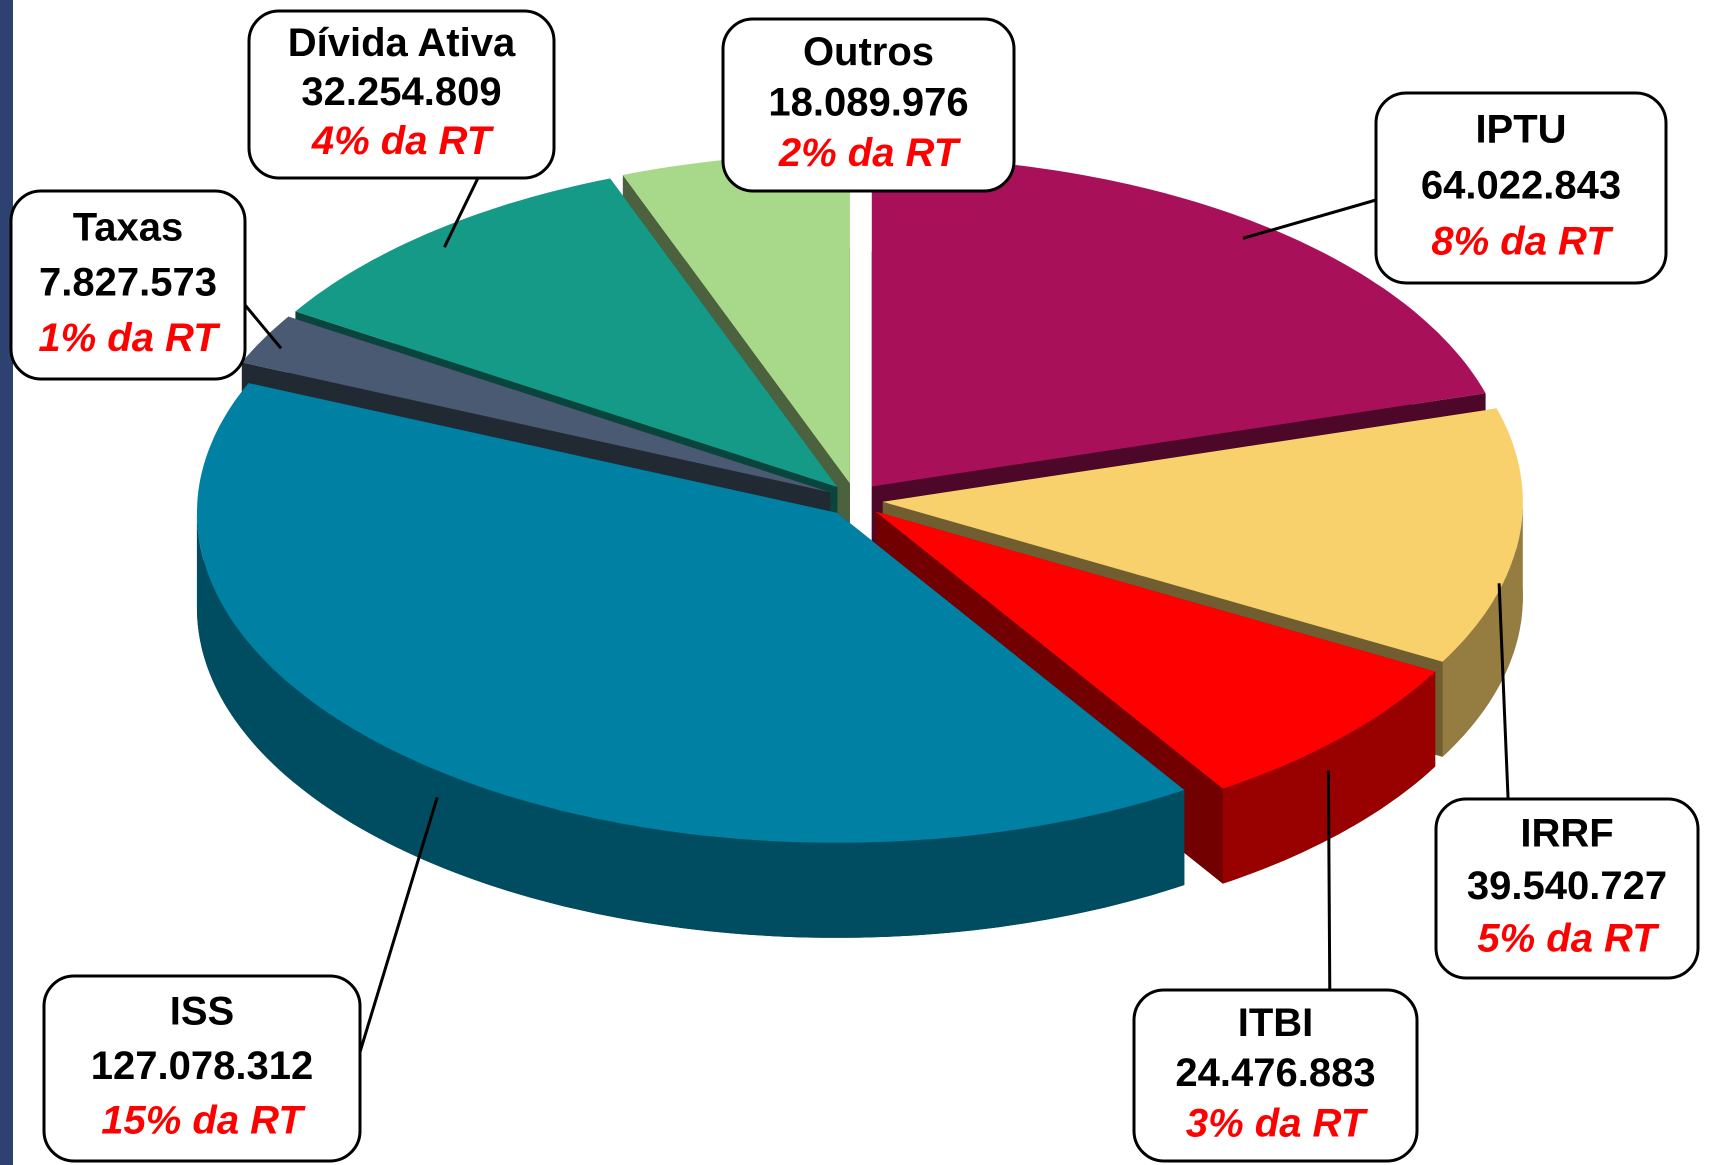 This screenshot has width=1709, height=1165. Describe the element at coordinates (1520, 130) in the screenshot. I see `category-label: IPTU` at that location.